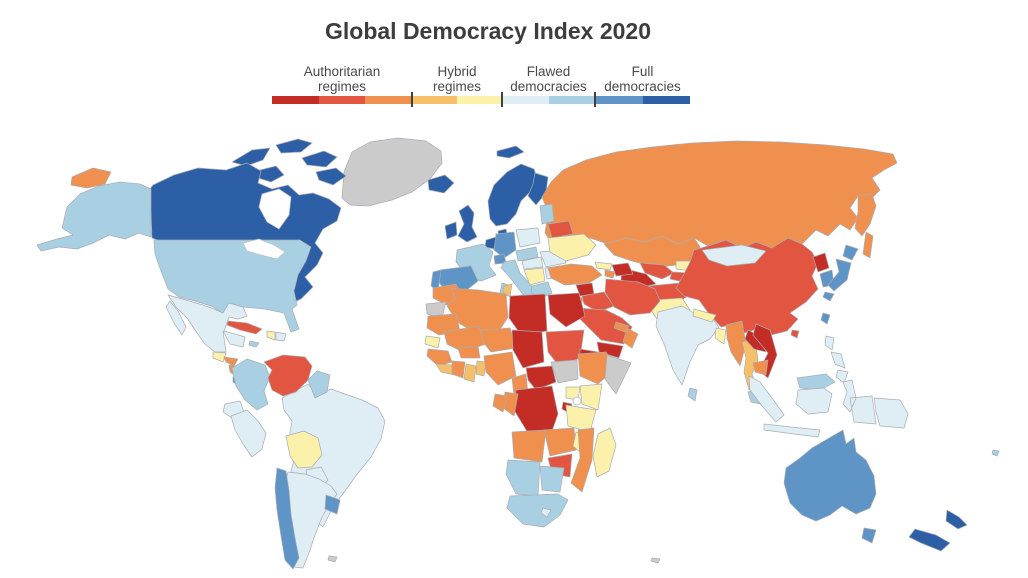  I want to click on country-usa, so click(232, 286).